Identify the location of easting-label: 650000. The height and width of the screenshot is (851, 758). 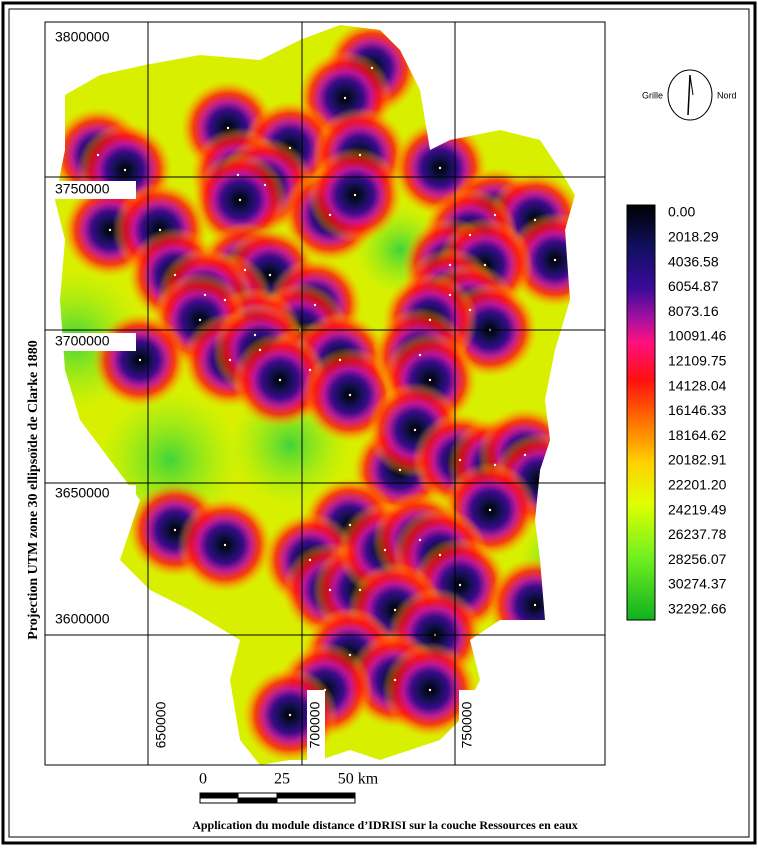
(161, 724).